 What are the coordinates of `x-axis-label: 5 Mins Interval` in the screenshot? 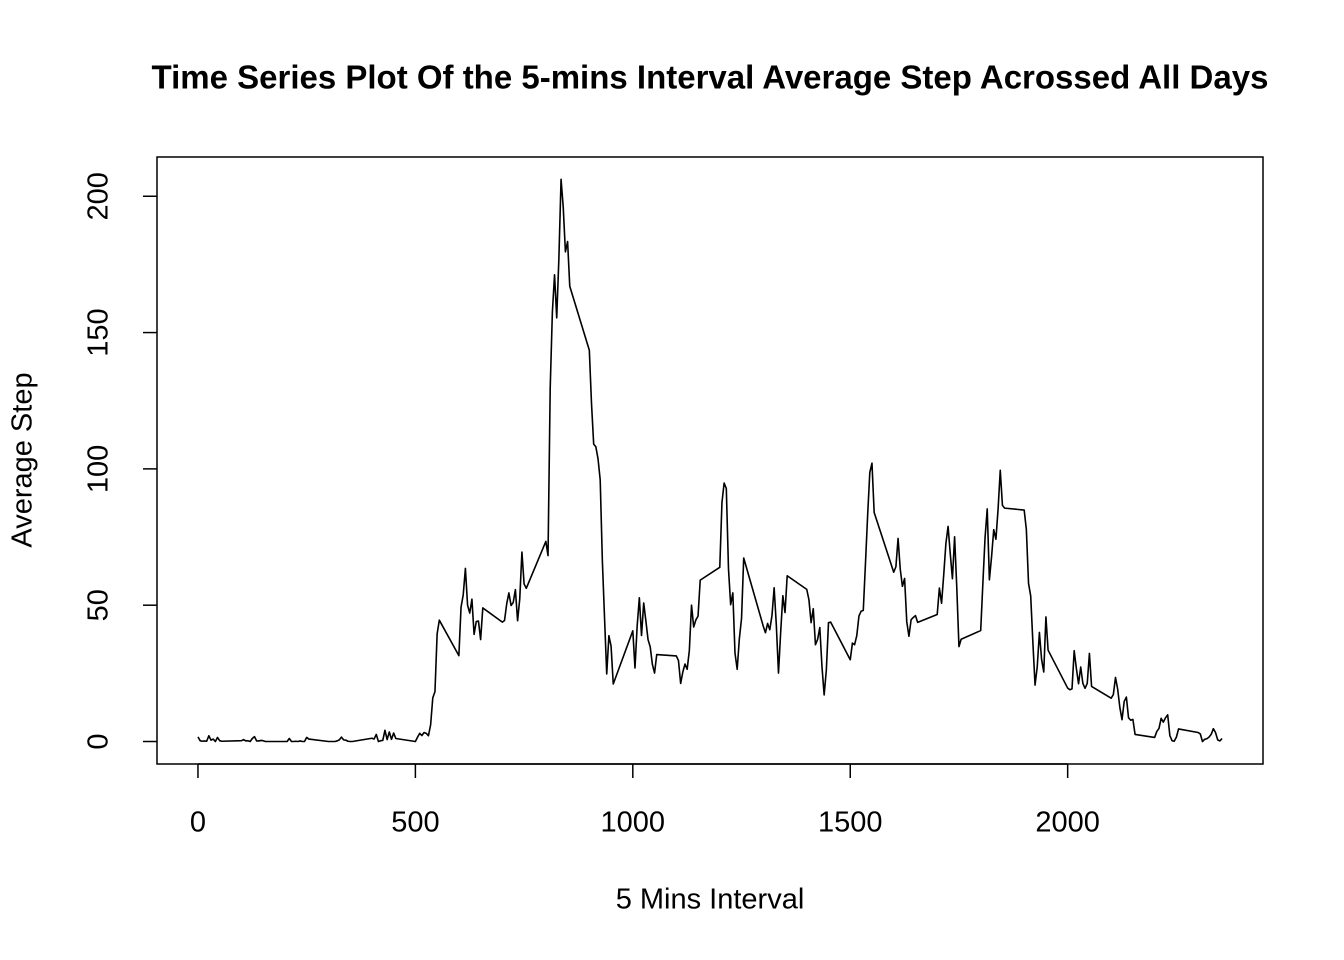 It's located at (710, 900).